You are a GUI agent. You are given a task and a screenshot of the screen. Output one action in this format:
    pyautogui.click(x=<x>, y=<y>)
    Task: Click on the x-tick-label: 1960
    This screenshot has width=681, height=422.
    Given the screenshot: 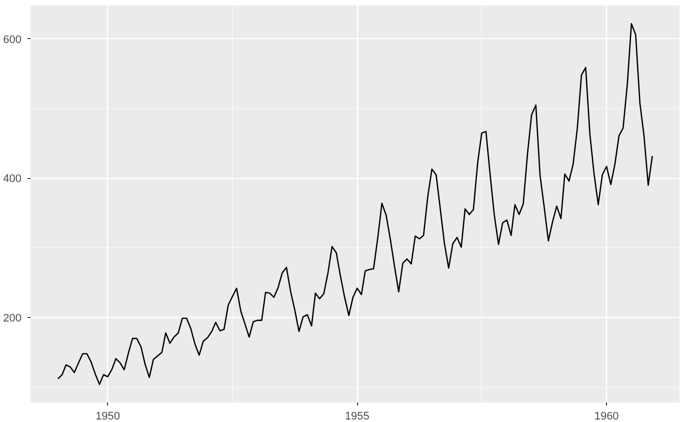 What is the action you would take?
    pyautogui.click(x=606, y=416)
    